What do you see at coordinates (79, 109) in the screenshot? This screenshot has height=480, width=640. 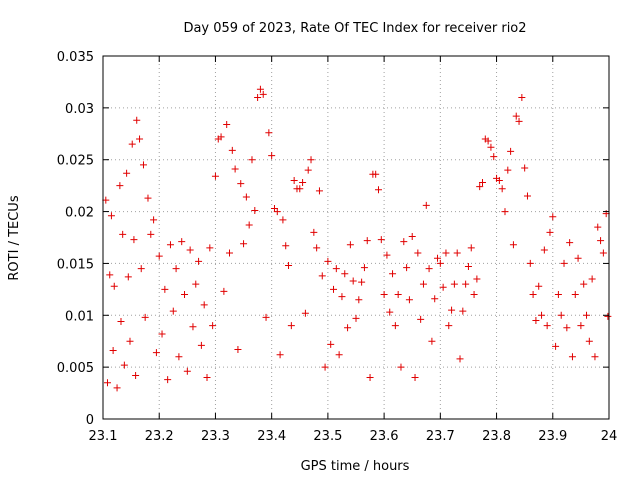 I see `y-tick-label: 0.03` at bounding box center [79, 109].